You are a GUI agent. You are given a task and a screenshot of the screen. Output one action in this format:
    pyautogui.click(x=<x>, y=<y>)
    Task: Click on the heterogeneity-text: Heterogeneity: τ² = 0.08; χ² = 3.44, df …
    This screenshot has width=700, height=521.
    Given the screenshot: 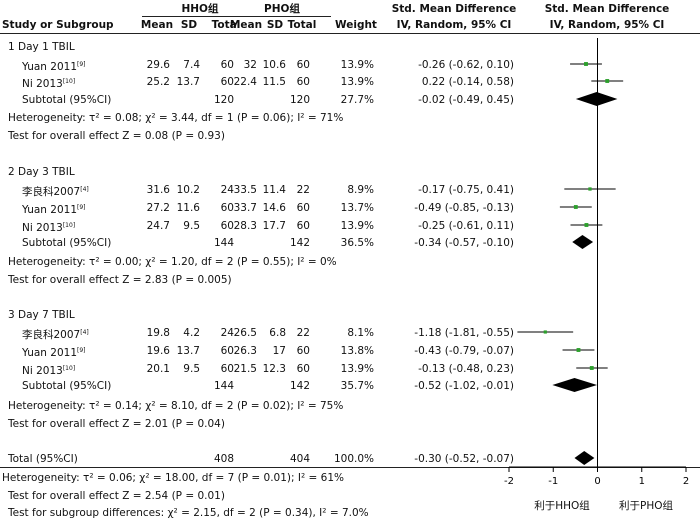 What is the action you would take?
    pyautogui.click(x=176, y=118)
    